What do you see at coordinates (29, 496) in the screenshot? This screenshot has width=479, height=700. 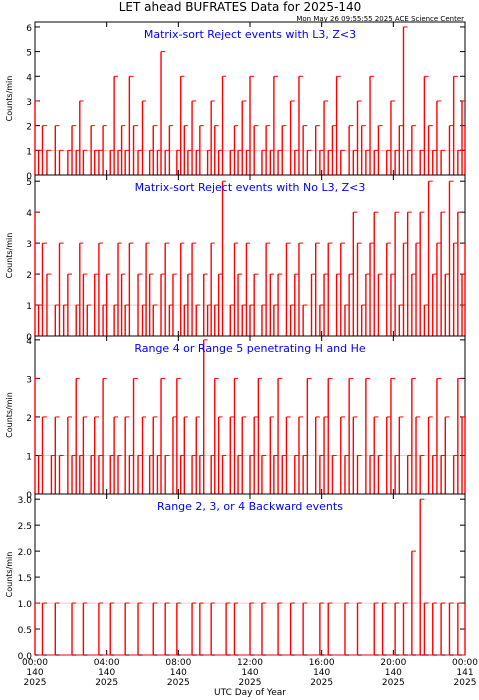 I see `panel-3-ytick-label: 0` at bounding box center [29, 496].